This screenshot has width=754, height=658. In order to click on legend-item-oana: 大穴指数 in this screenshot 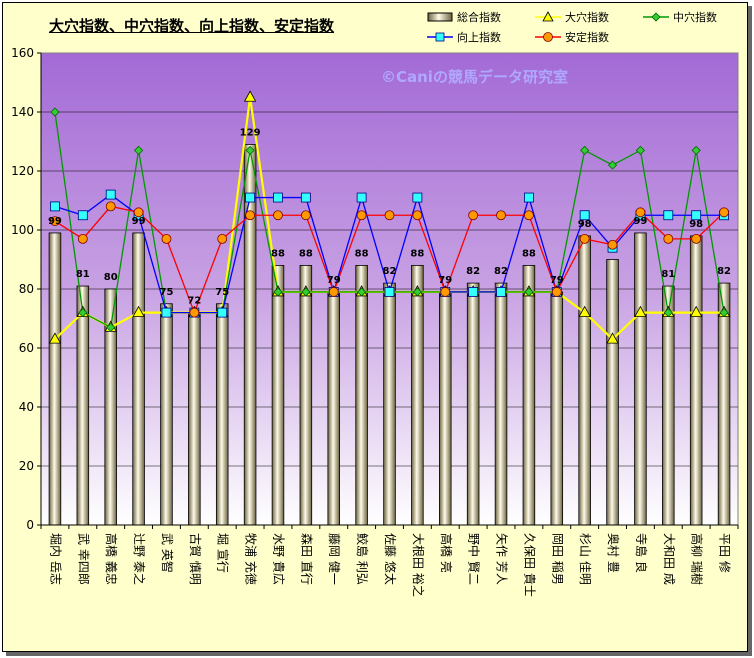, I will do `click(572, 17)`.